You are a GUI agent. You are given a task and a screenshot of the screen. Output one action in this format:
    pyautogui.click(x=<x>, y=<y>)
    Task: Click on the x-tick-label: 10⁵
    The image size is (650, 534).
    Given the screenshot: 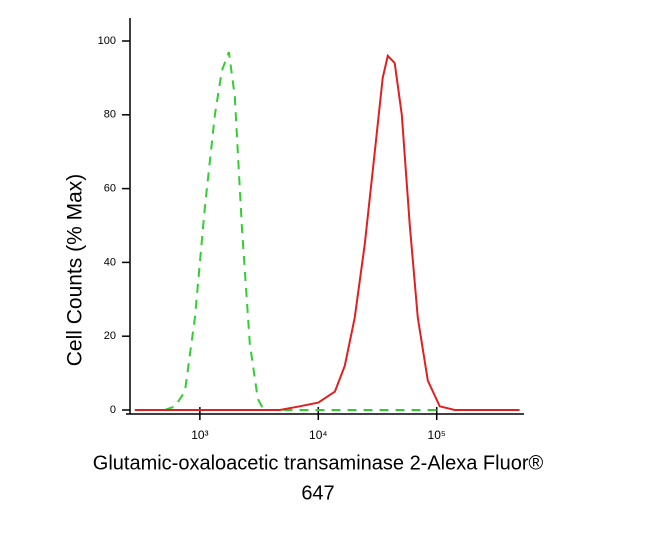 What is the action you would take?
    pyautogui.click(x=437, y=435)
    